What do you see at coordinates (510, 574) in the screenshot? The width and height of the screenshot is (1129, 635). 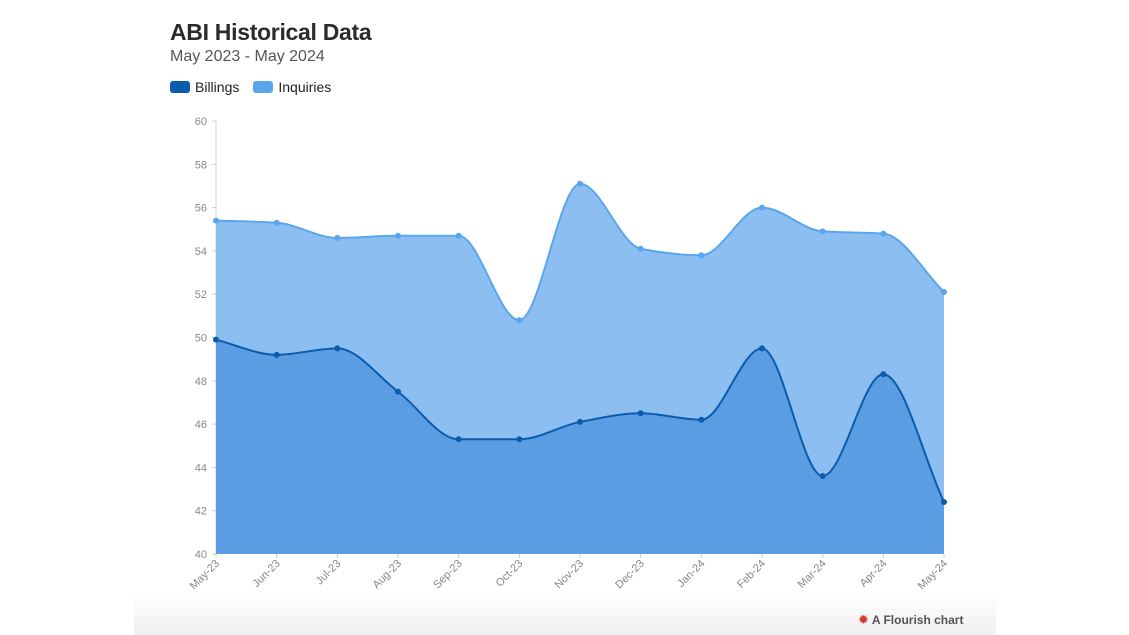 I see `x-tick-label: Oct-23` at bounding box center [510, 574].